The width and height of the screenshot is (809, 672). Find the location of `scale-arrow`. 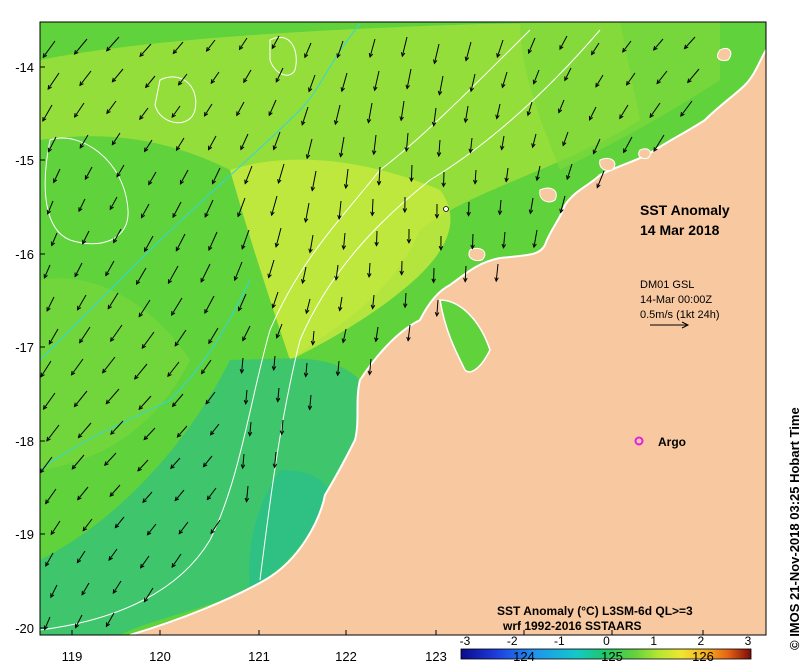

scale-arrow is located at coordinates (670, 325).